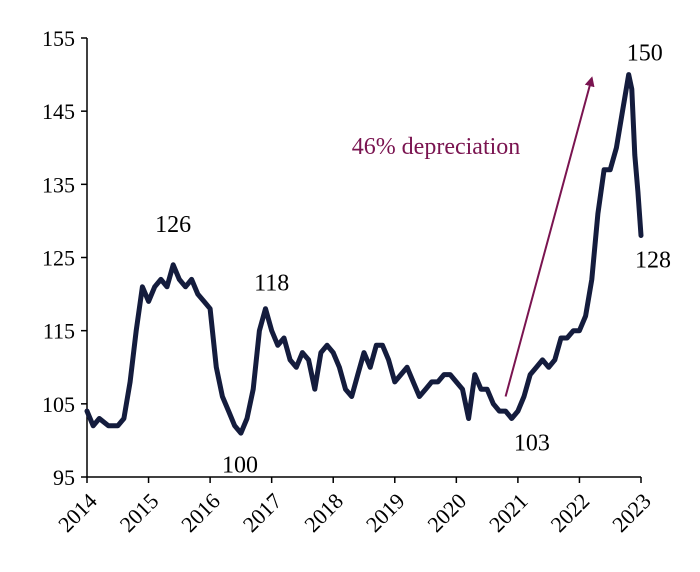 The image size is (700, 572). I want to click on x-tick-label: 2016, so click(200, 512).